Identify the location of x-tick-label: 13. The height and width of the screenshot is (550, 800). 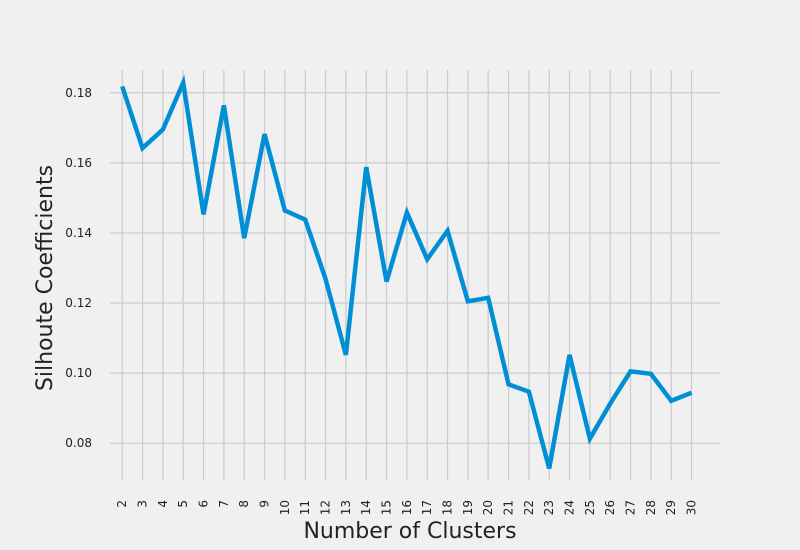
(346, 507).